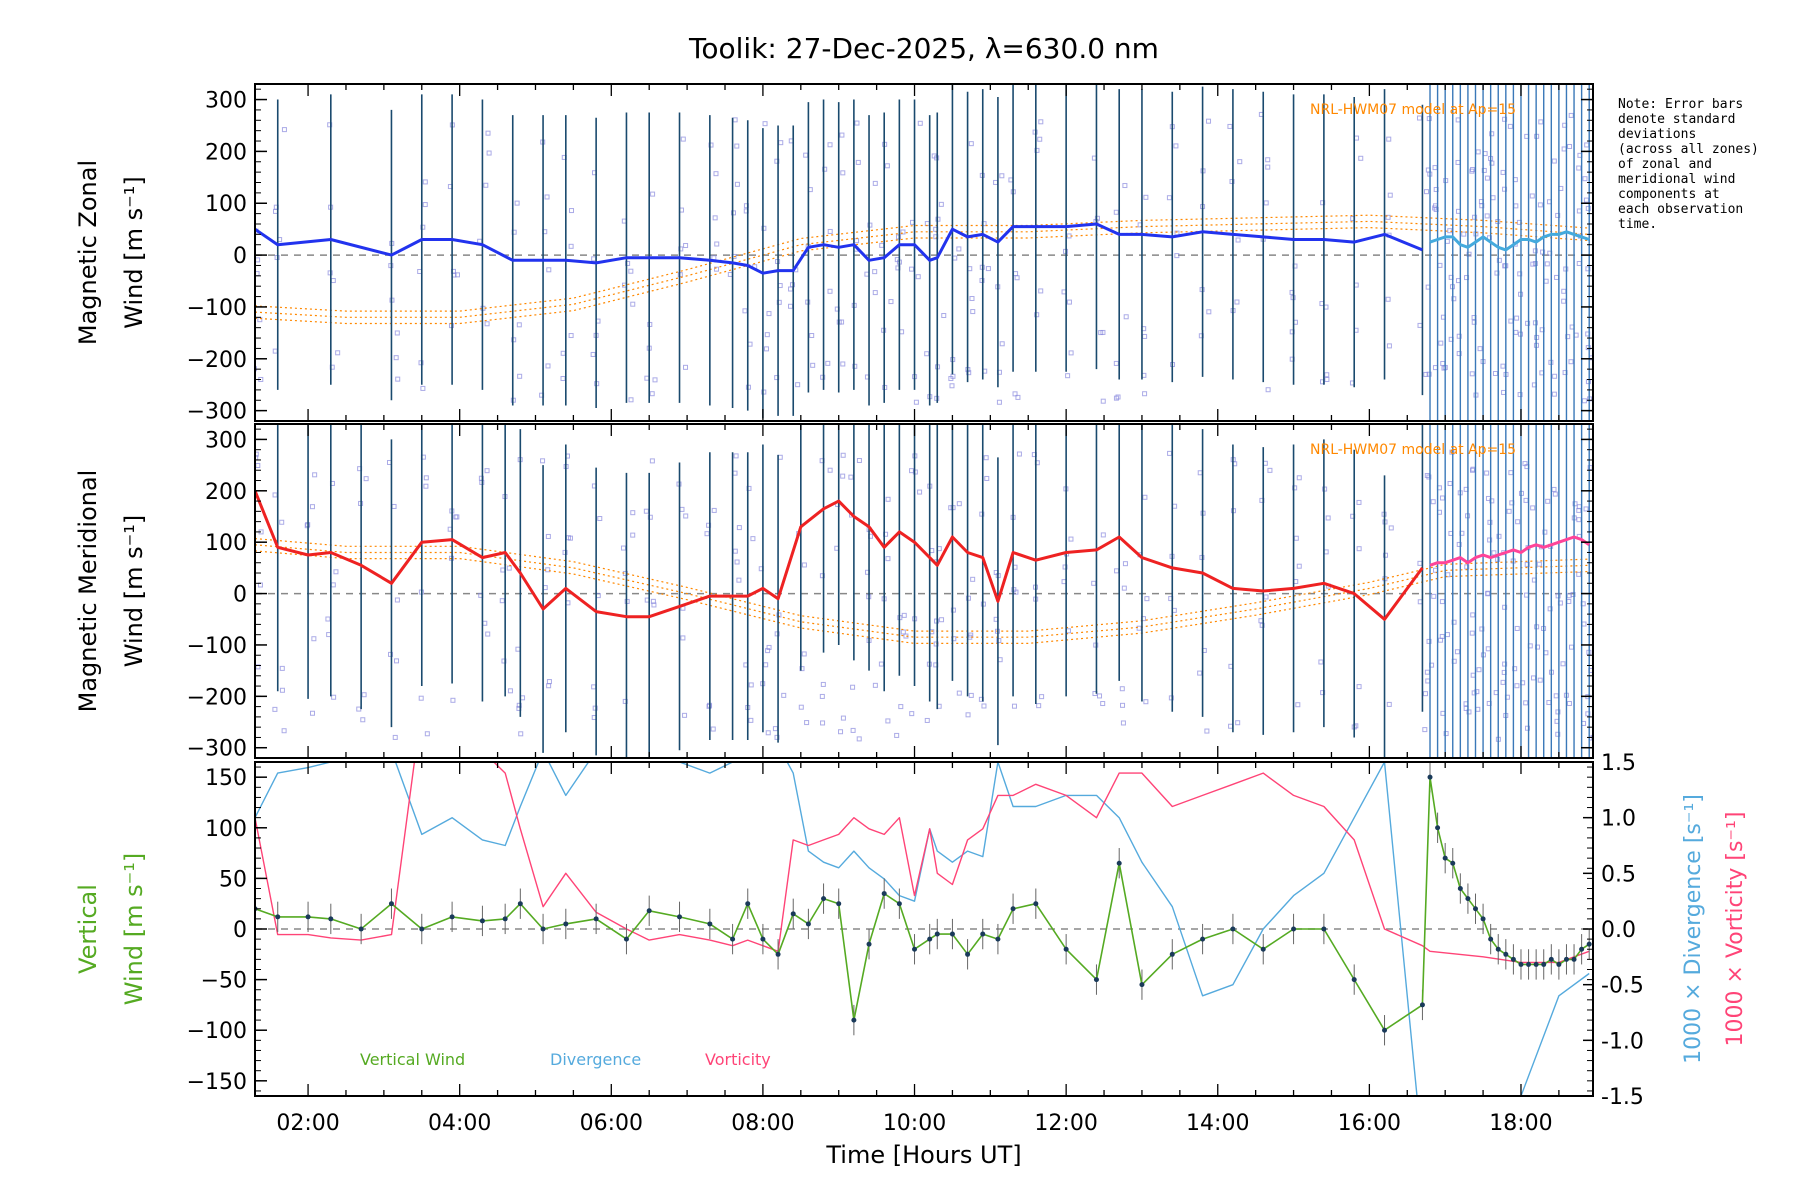 This screenshot has height=1200, width=1800. I want to click on model-curve, so click(922, 585).